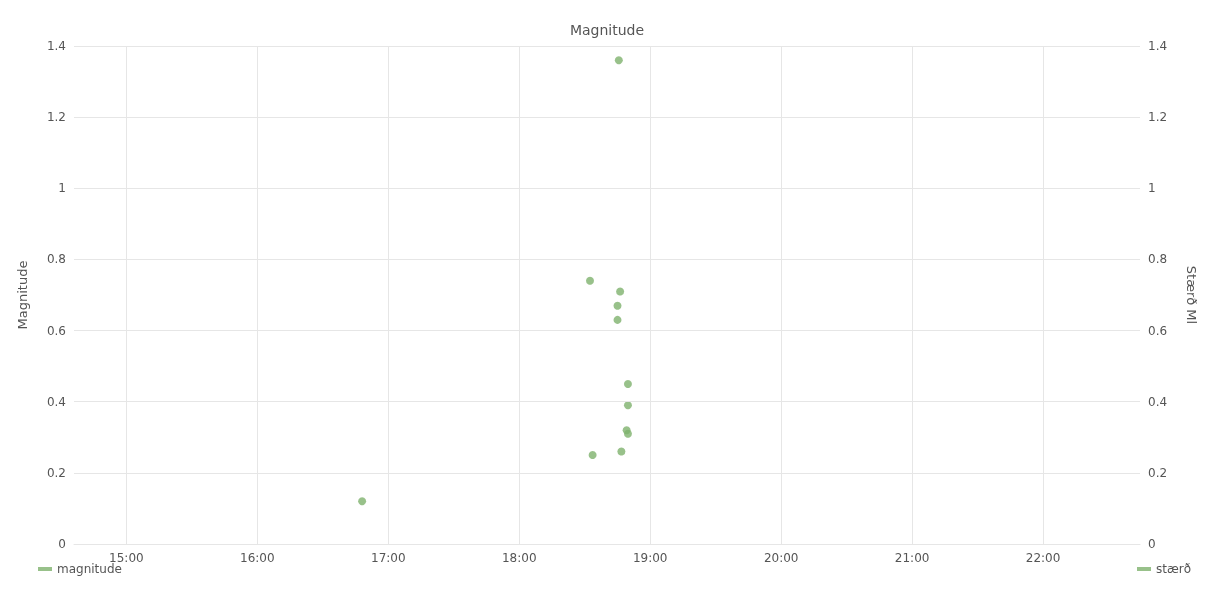 This screenshot has height=596, width=1214. Describe the element at coordinates (56, 46) in the screenshot. I see `y-tick-label: 1.4` at that location.